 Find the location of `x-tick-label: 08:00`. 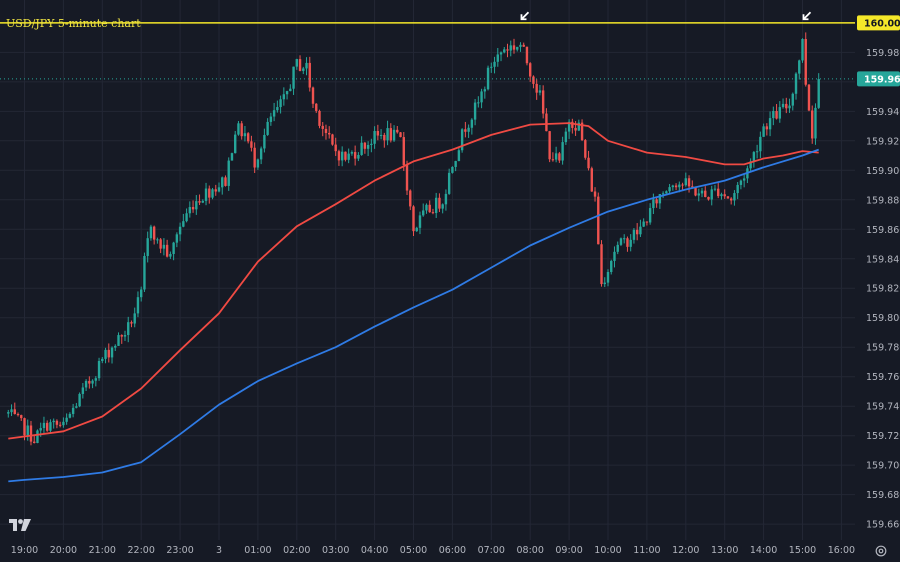

x-tick-label: 08:00 is located at coordinates (530, 550).